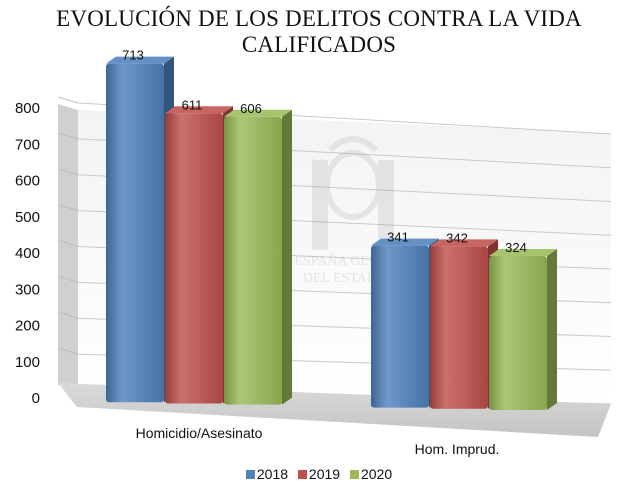 This screenshot has width=638, height=490. Describe the element at coordinates (27, 217) in the screenshot. I see `y-tick-label-500: 500` at that location.